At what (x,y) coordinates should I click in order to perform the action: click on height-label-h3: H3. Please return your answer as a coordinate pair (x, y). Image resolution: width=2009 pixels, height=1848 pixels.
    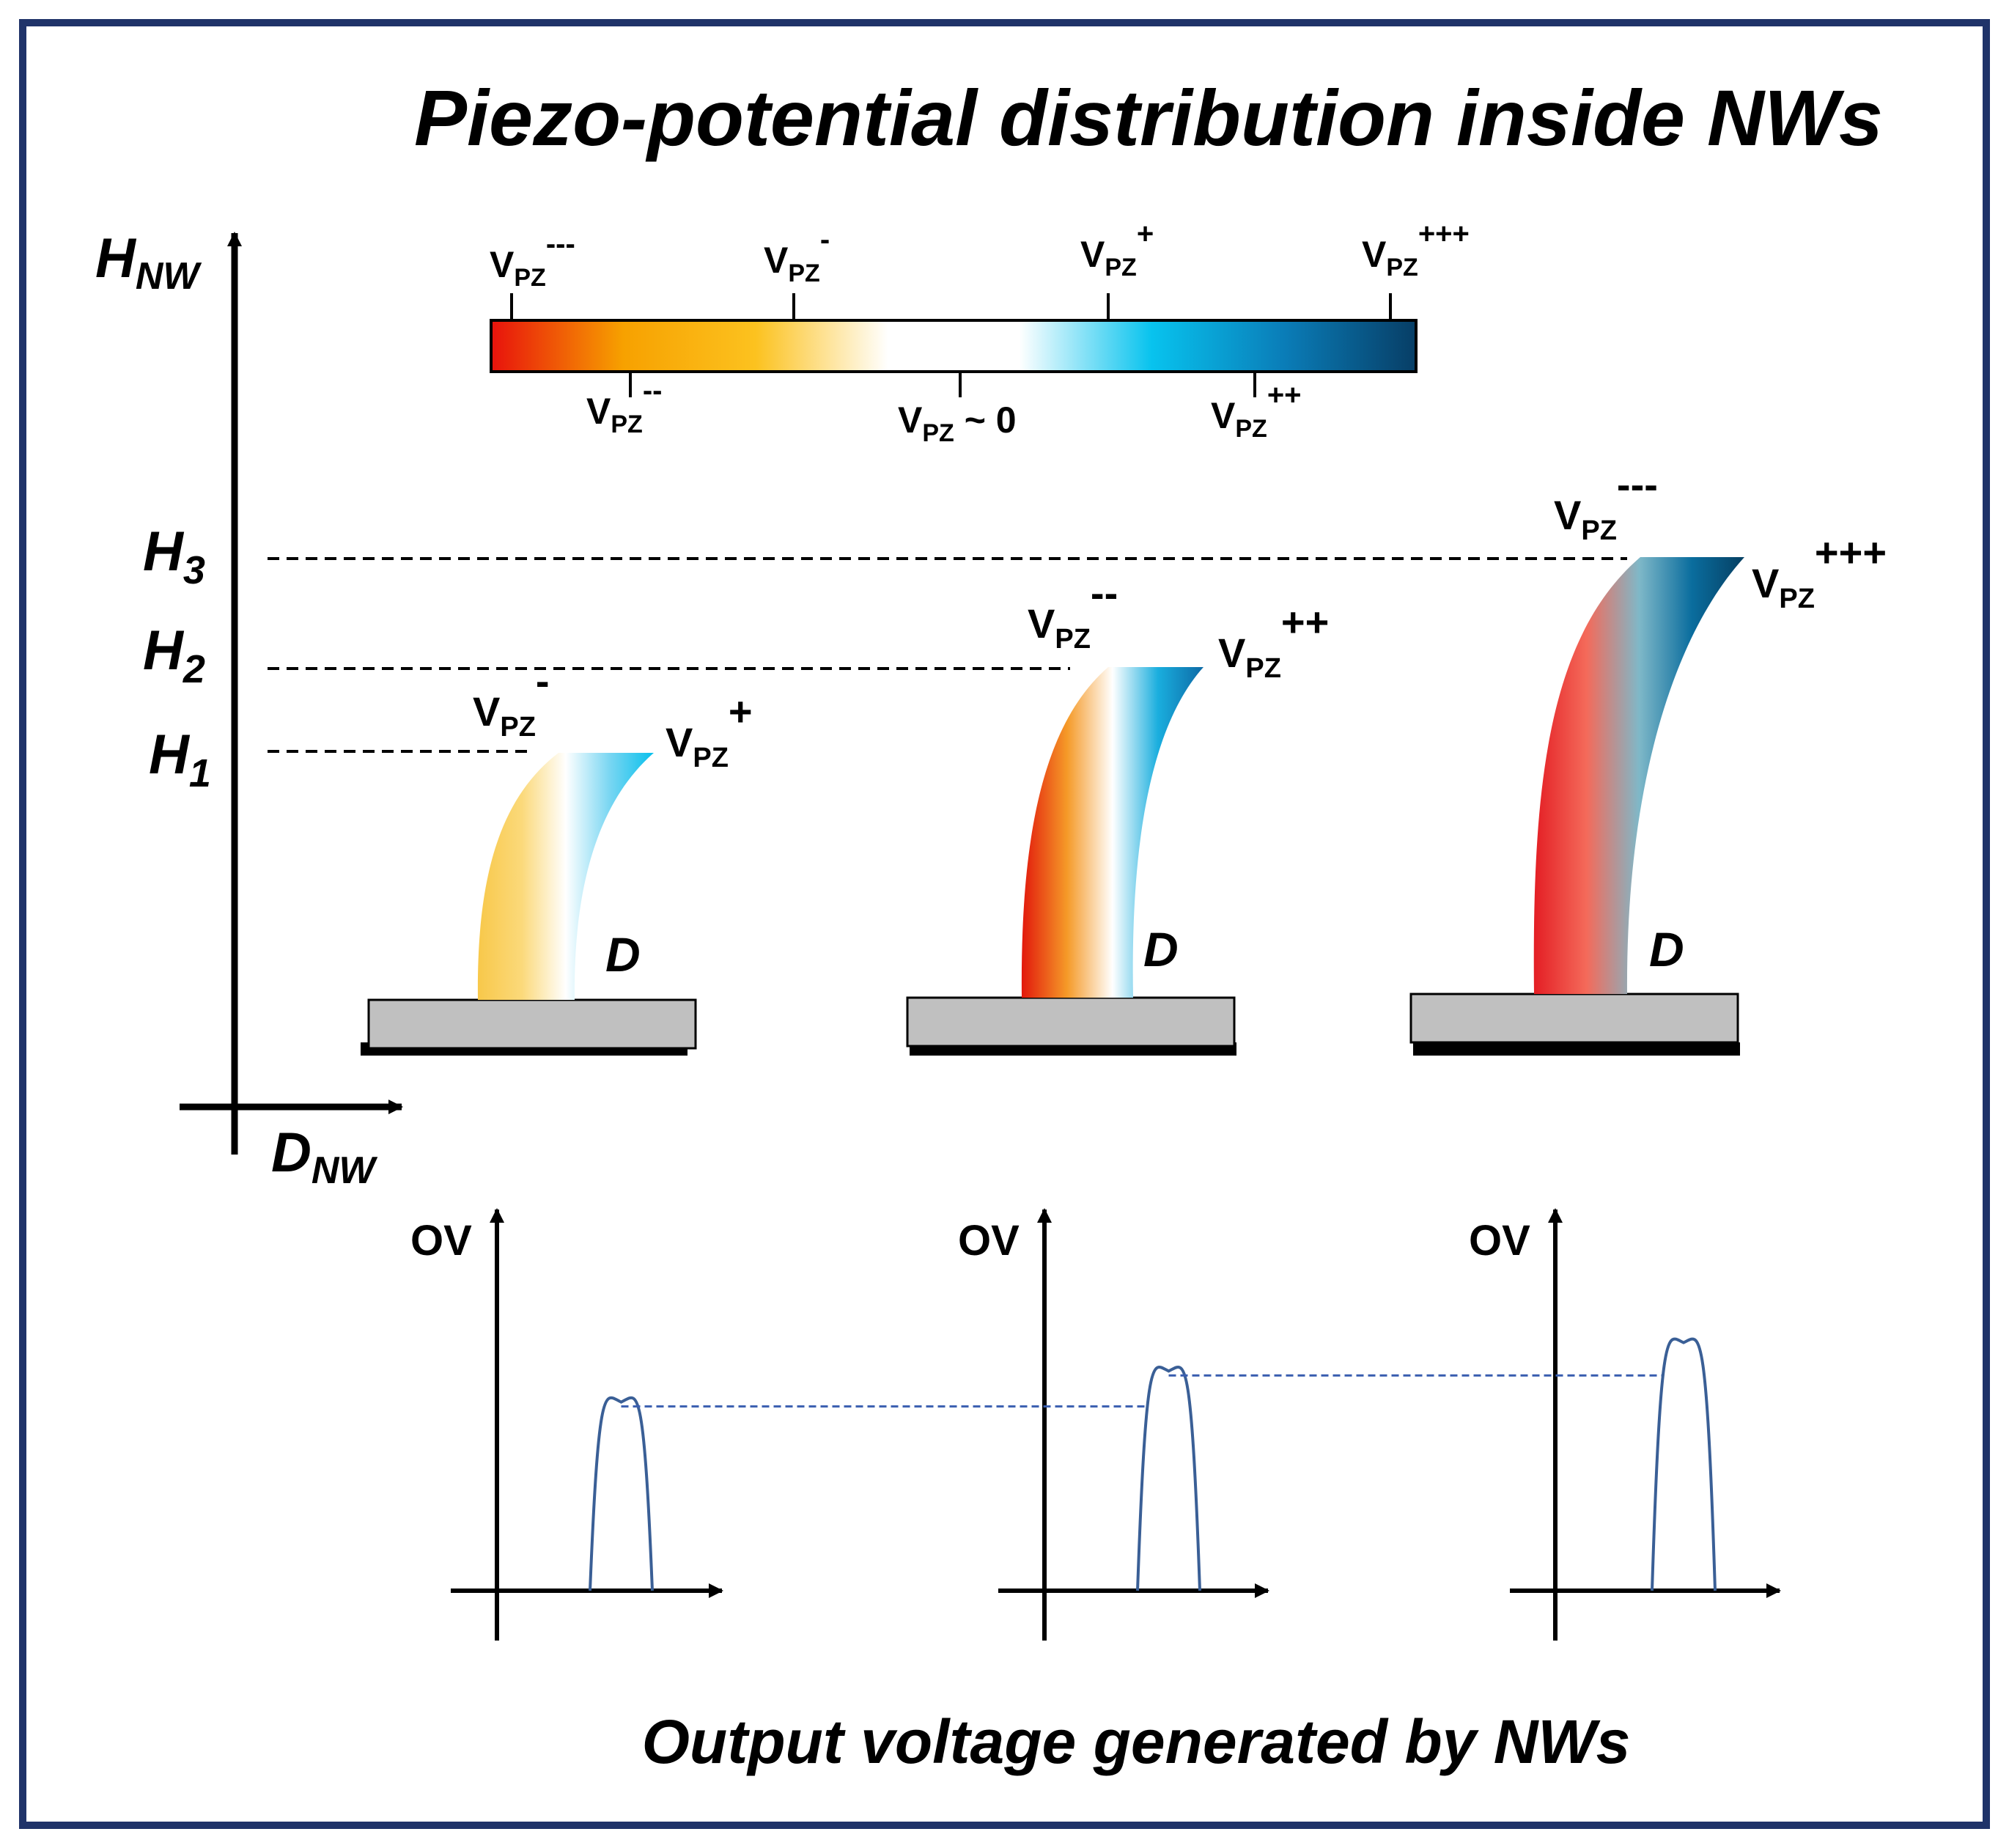
    Looking at the image, I should click on (174, 556).